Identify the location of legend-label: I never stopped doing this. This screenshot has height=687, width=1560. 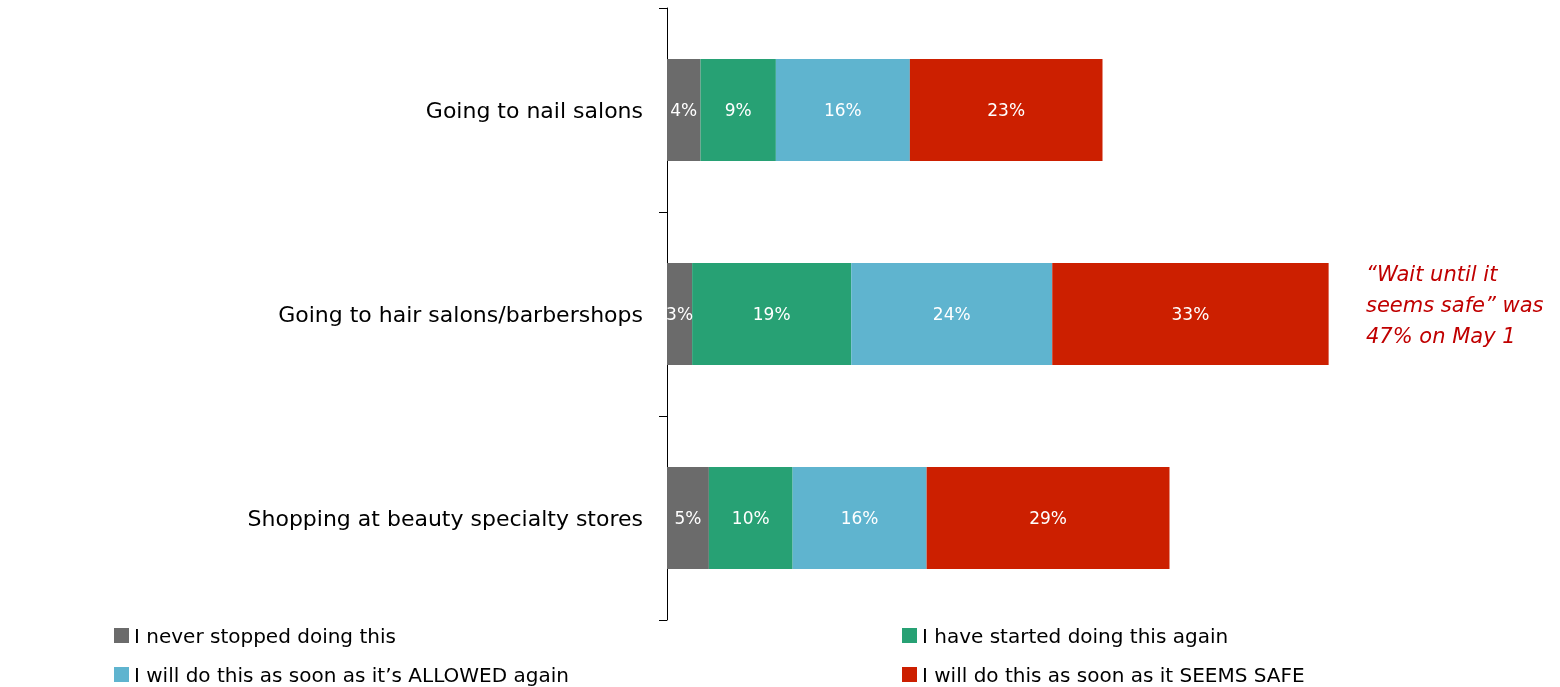
(265, 635).